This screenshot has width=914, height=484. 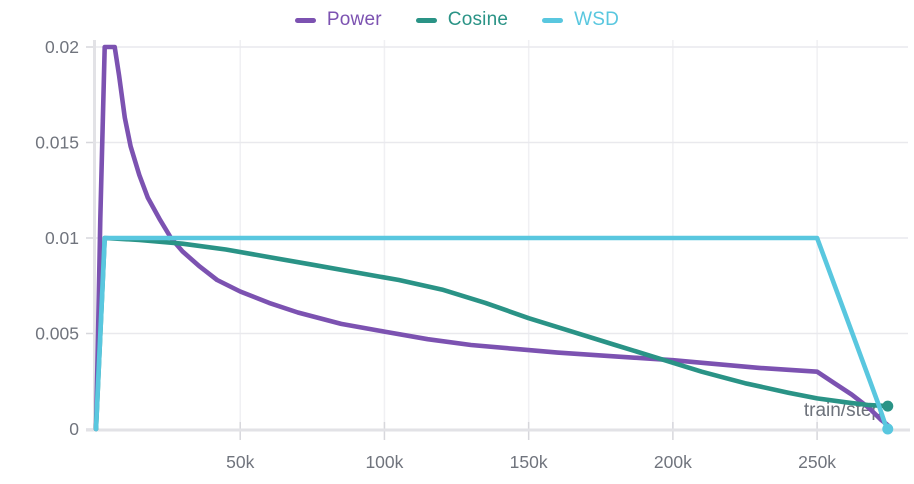 I want to click on y-tick-label: 0.015, so click(x=57, y=143).